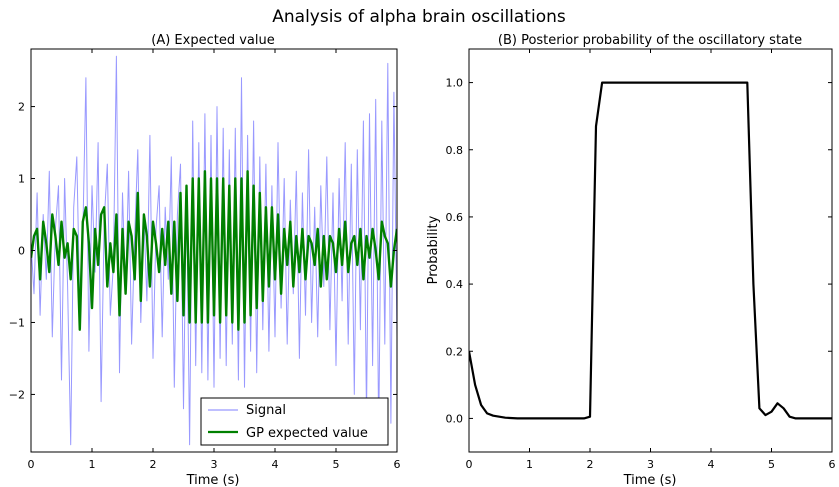  I want to click on y-tick-label: 1.0, so click(455, 83).